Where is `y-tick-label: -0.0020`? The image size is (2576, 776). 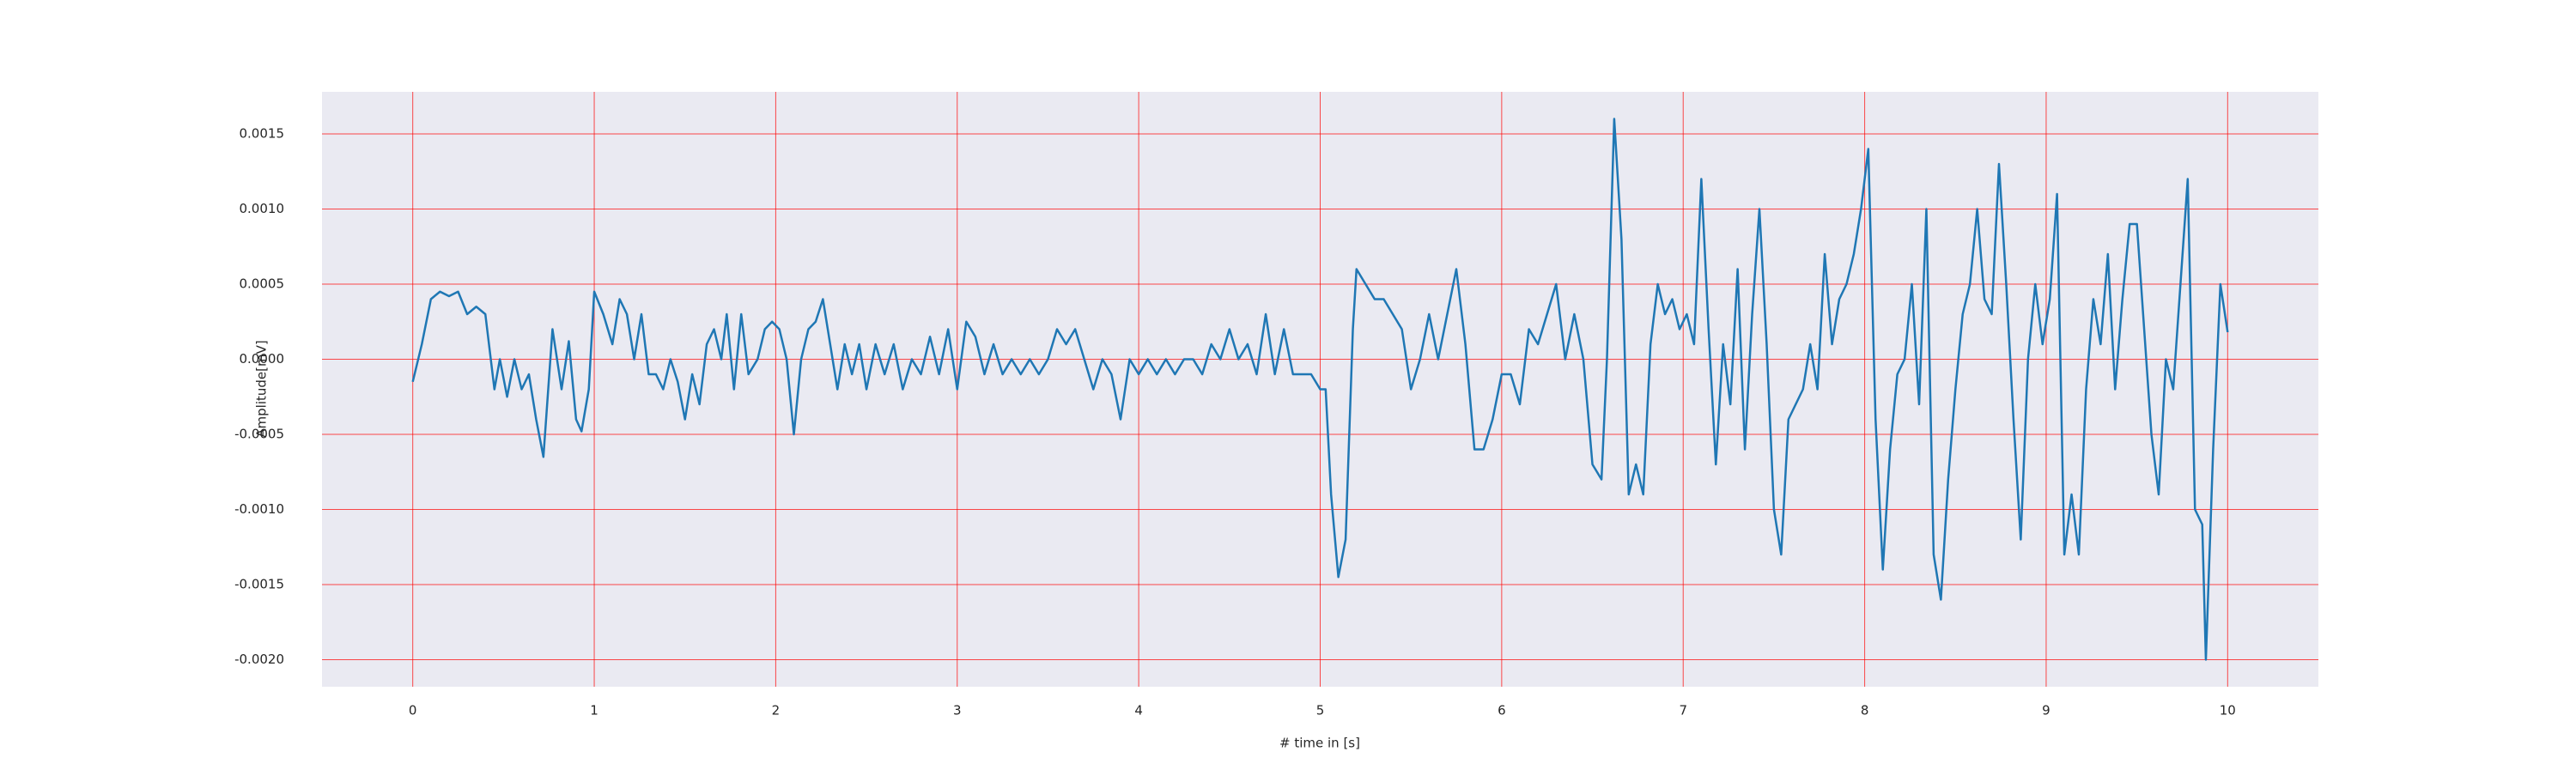
y-tick-label: -0.0020 is located at coordinates (259, 659).